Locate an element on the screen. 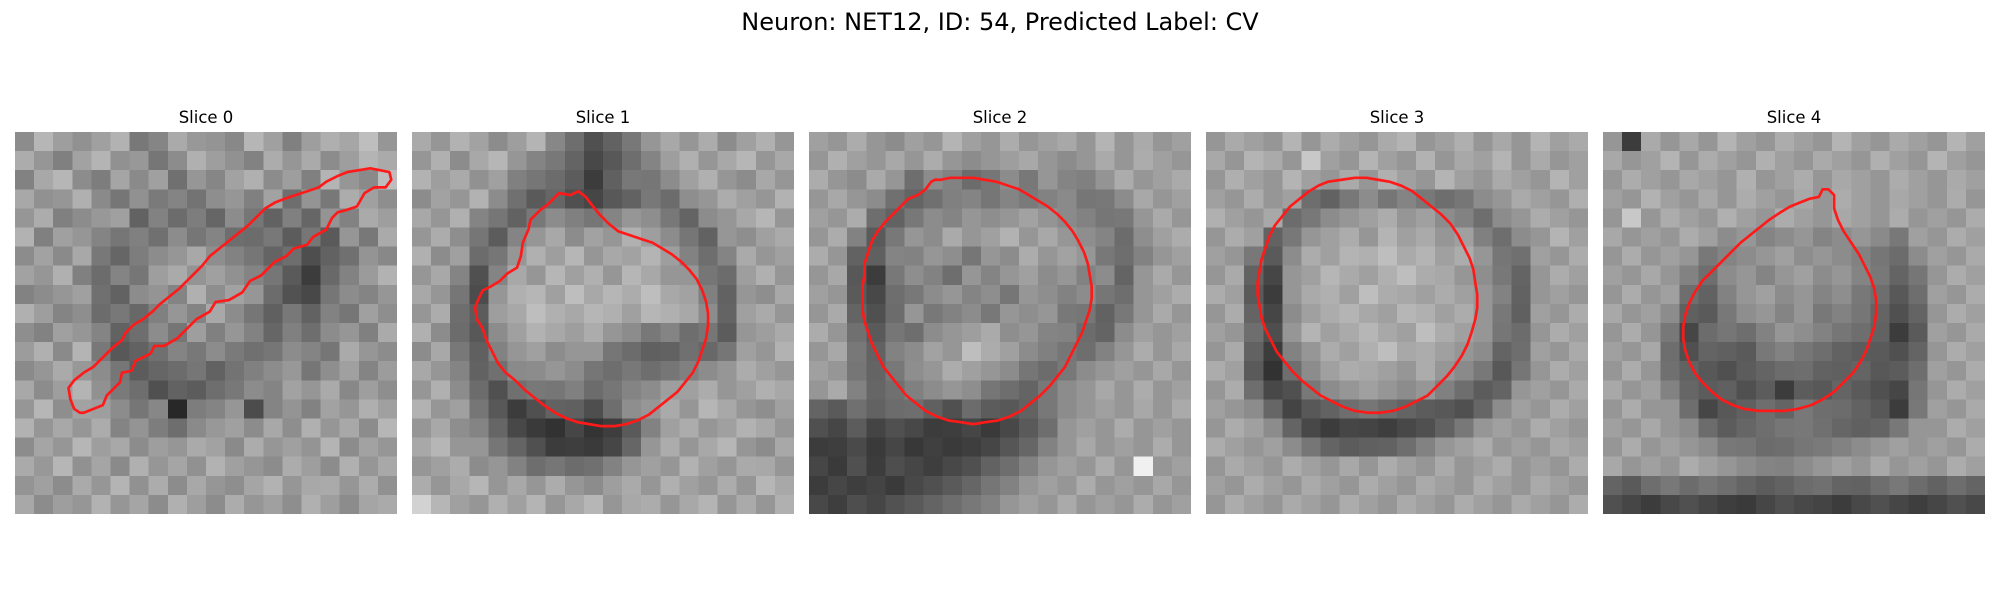 Image resolution: width=2000 pixels, height=600 pixels. slice-panel-0: Slice 0 is located at coordinates (206, 311).